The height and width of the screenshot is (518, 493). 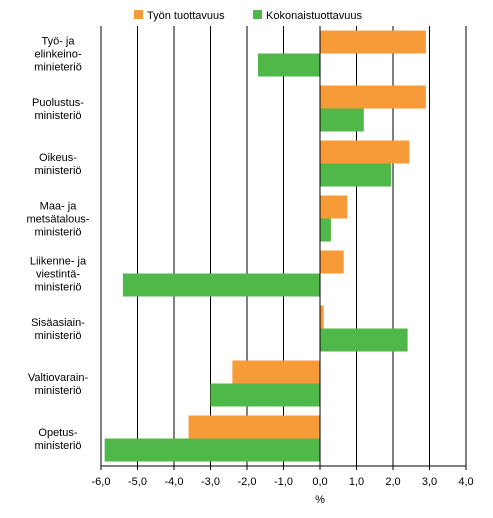 I want to click on x-tick-label: -6,0, so click(x=101, y=482).